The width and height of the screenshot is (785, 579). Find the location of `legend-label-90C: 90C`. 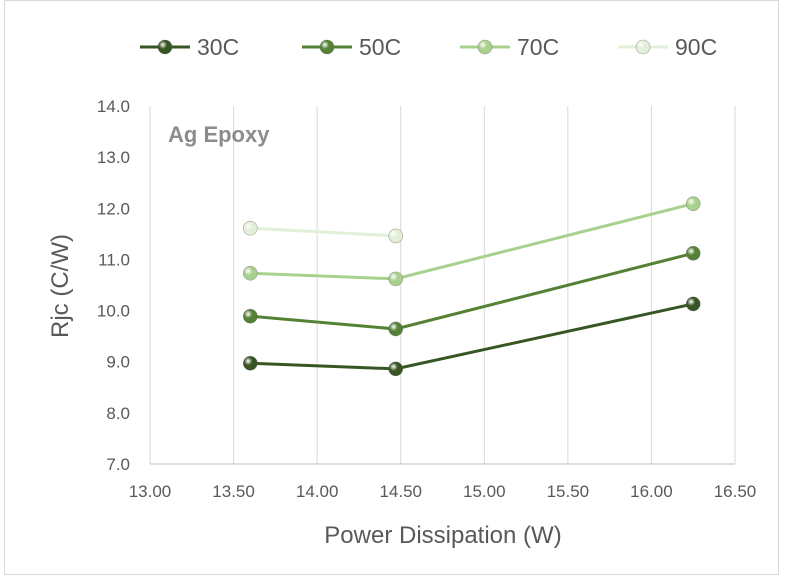

legend-label-90C: 90C is located at coordinates (696, 47).